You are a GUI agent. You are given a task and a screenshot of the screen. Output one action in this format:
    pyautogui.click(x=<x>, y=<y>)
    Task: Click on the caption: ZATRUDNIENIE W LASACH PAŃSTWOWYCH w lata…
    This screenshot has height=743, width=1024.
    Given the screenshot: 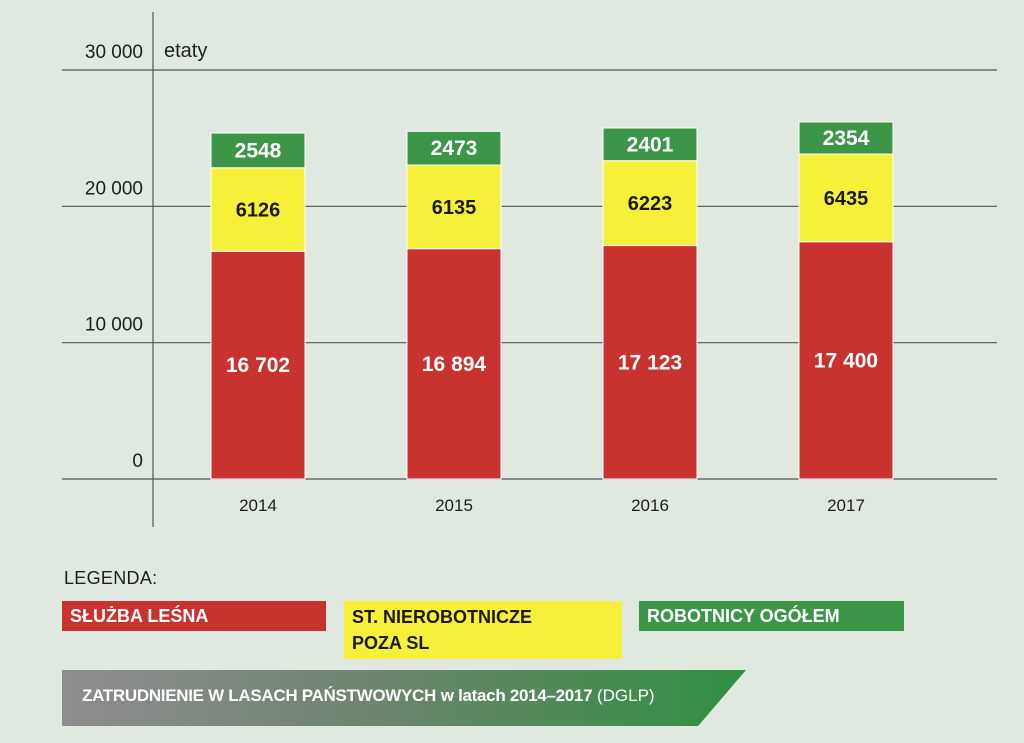 What is the action you would take?
    pyautogui.click(x=368, y=696)
    